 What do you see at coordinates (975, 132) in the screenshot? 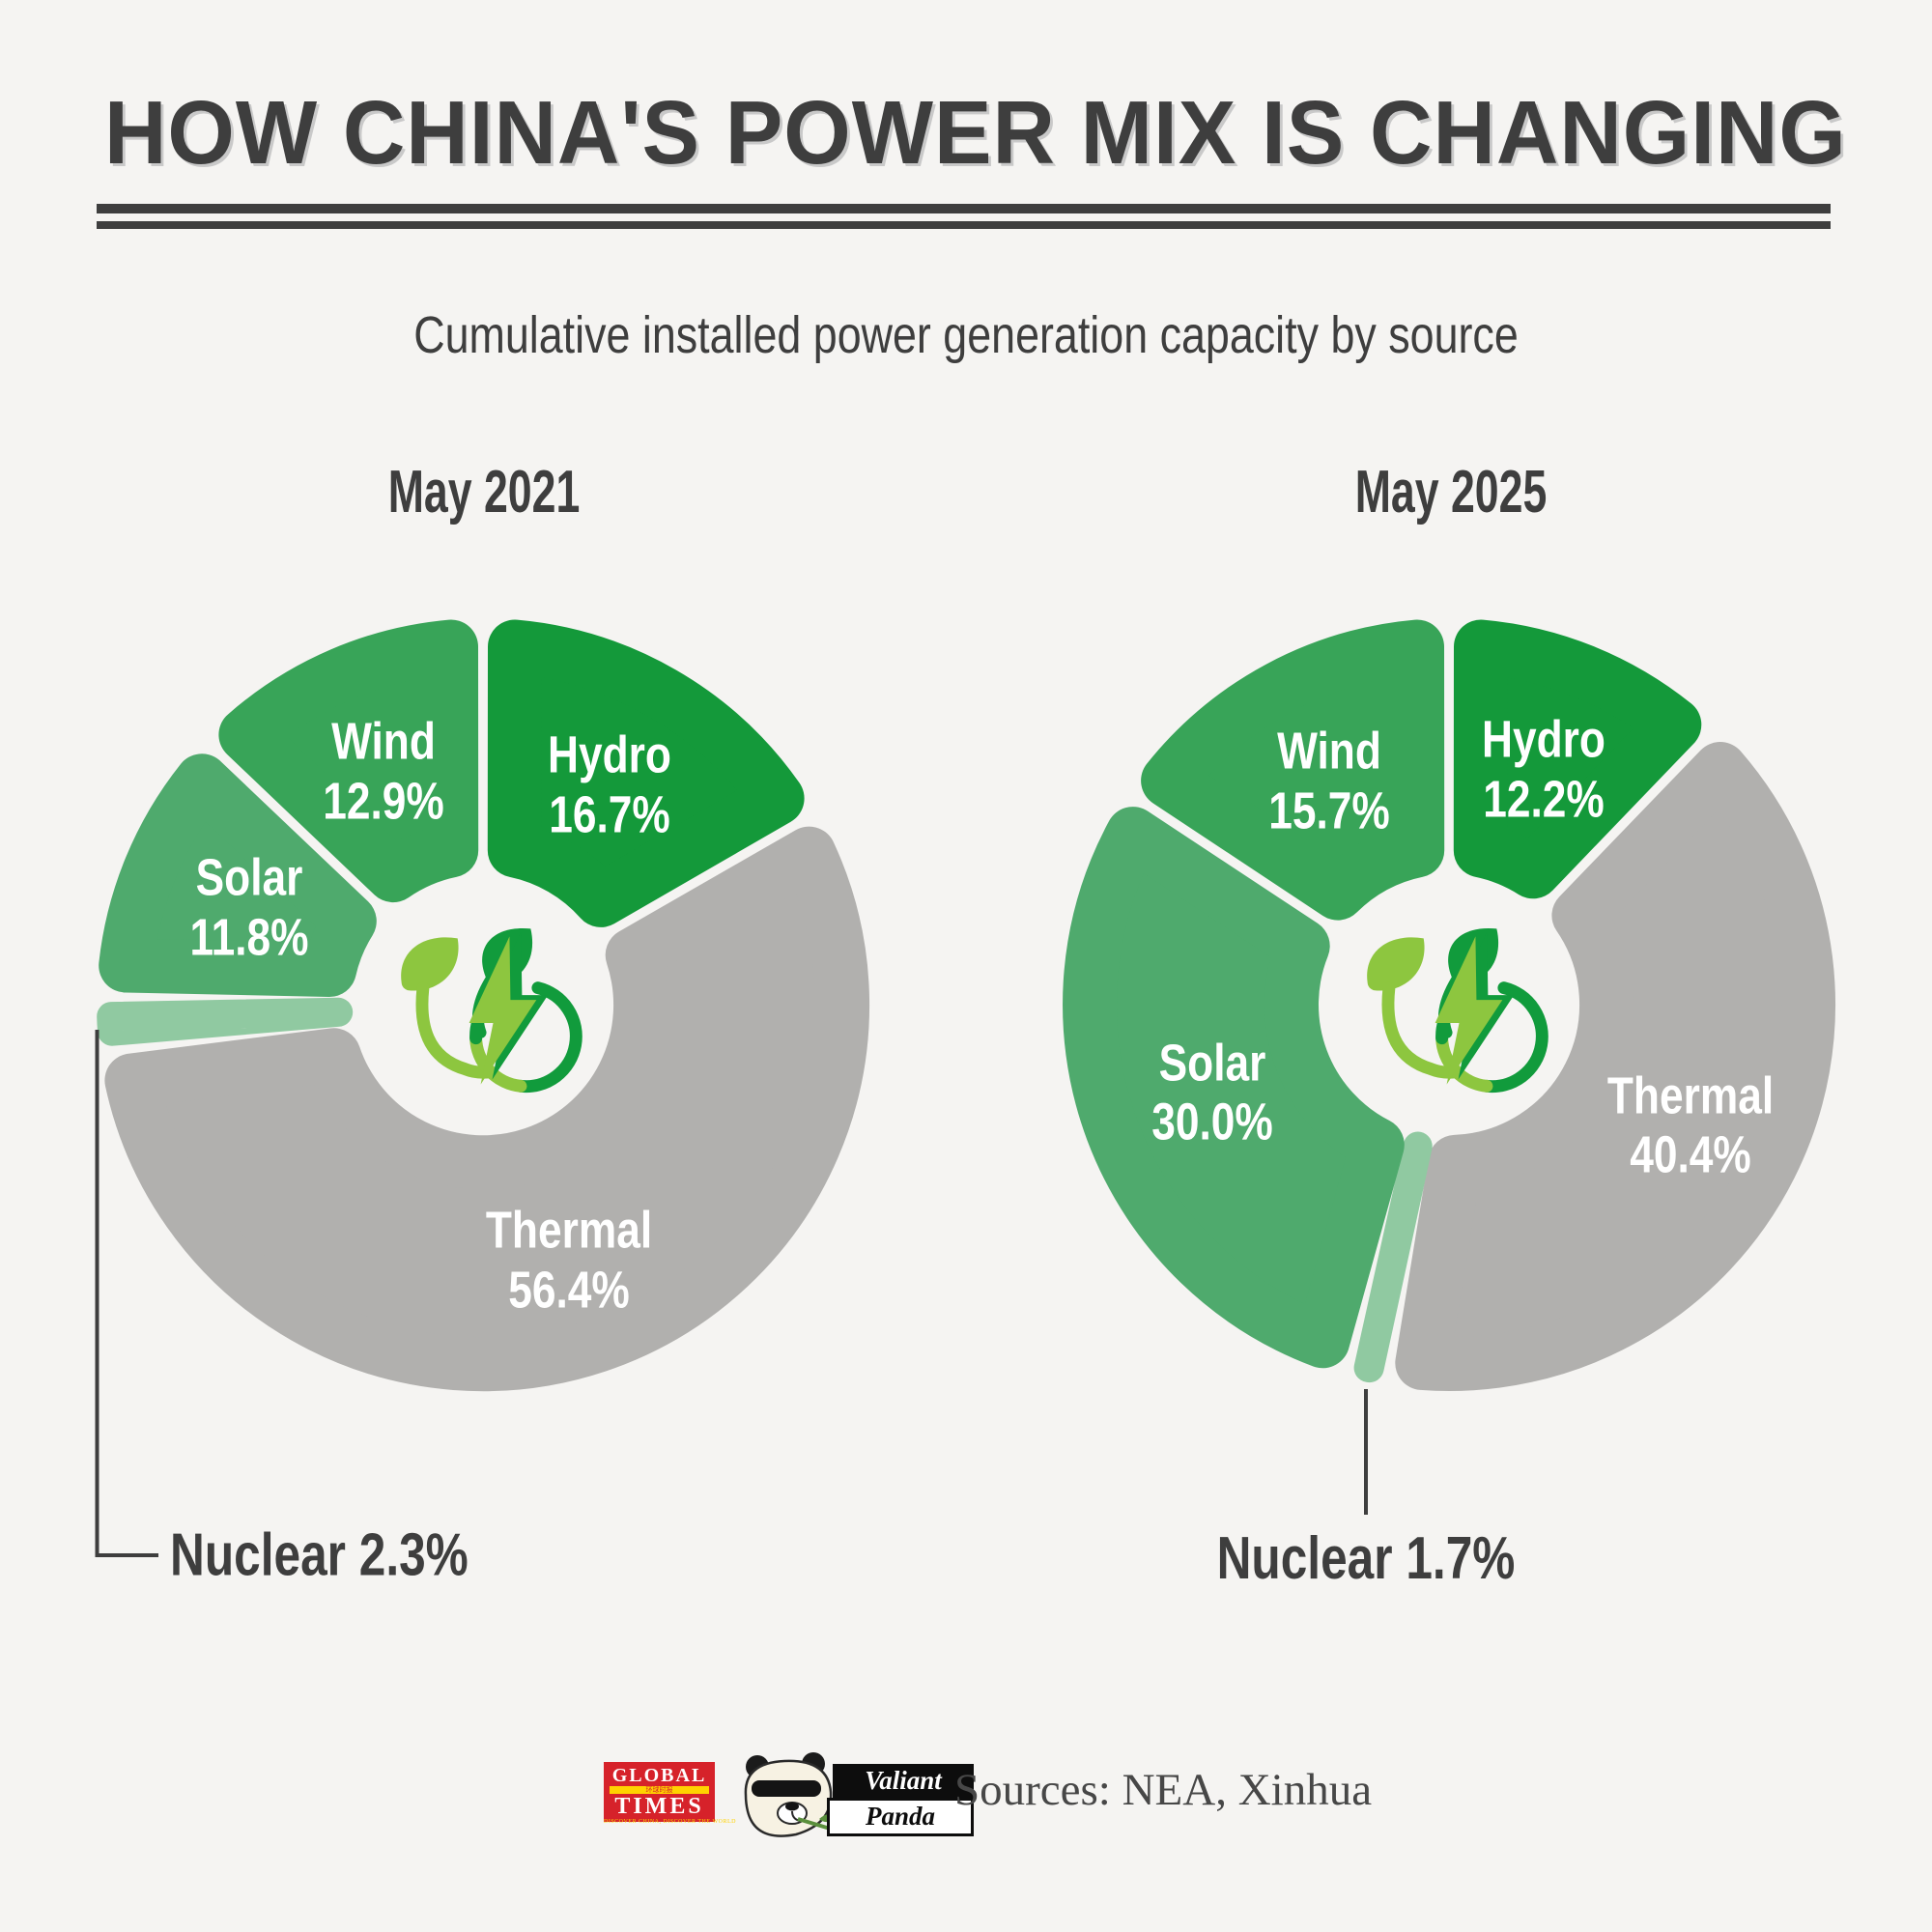
I see `page-title: HOW CHINA'S POWER MIX IS CHANGING` at bounding box center [975, 132].